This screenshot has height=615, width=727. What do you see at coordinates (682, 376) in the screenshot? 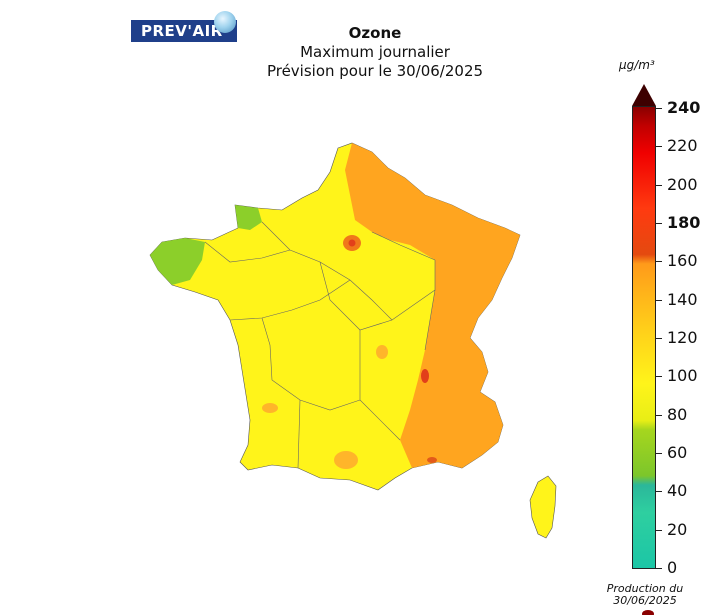
I see `colorbar-tick-label: 100` at bounding box center [682, 376].